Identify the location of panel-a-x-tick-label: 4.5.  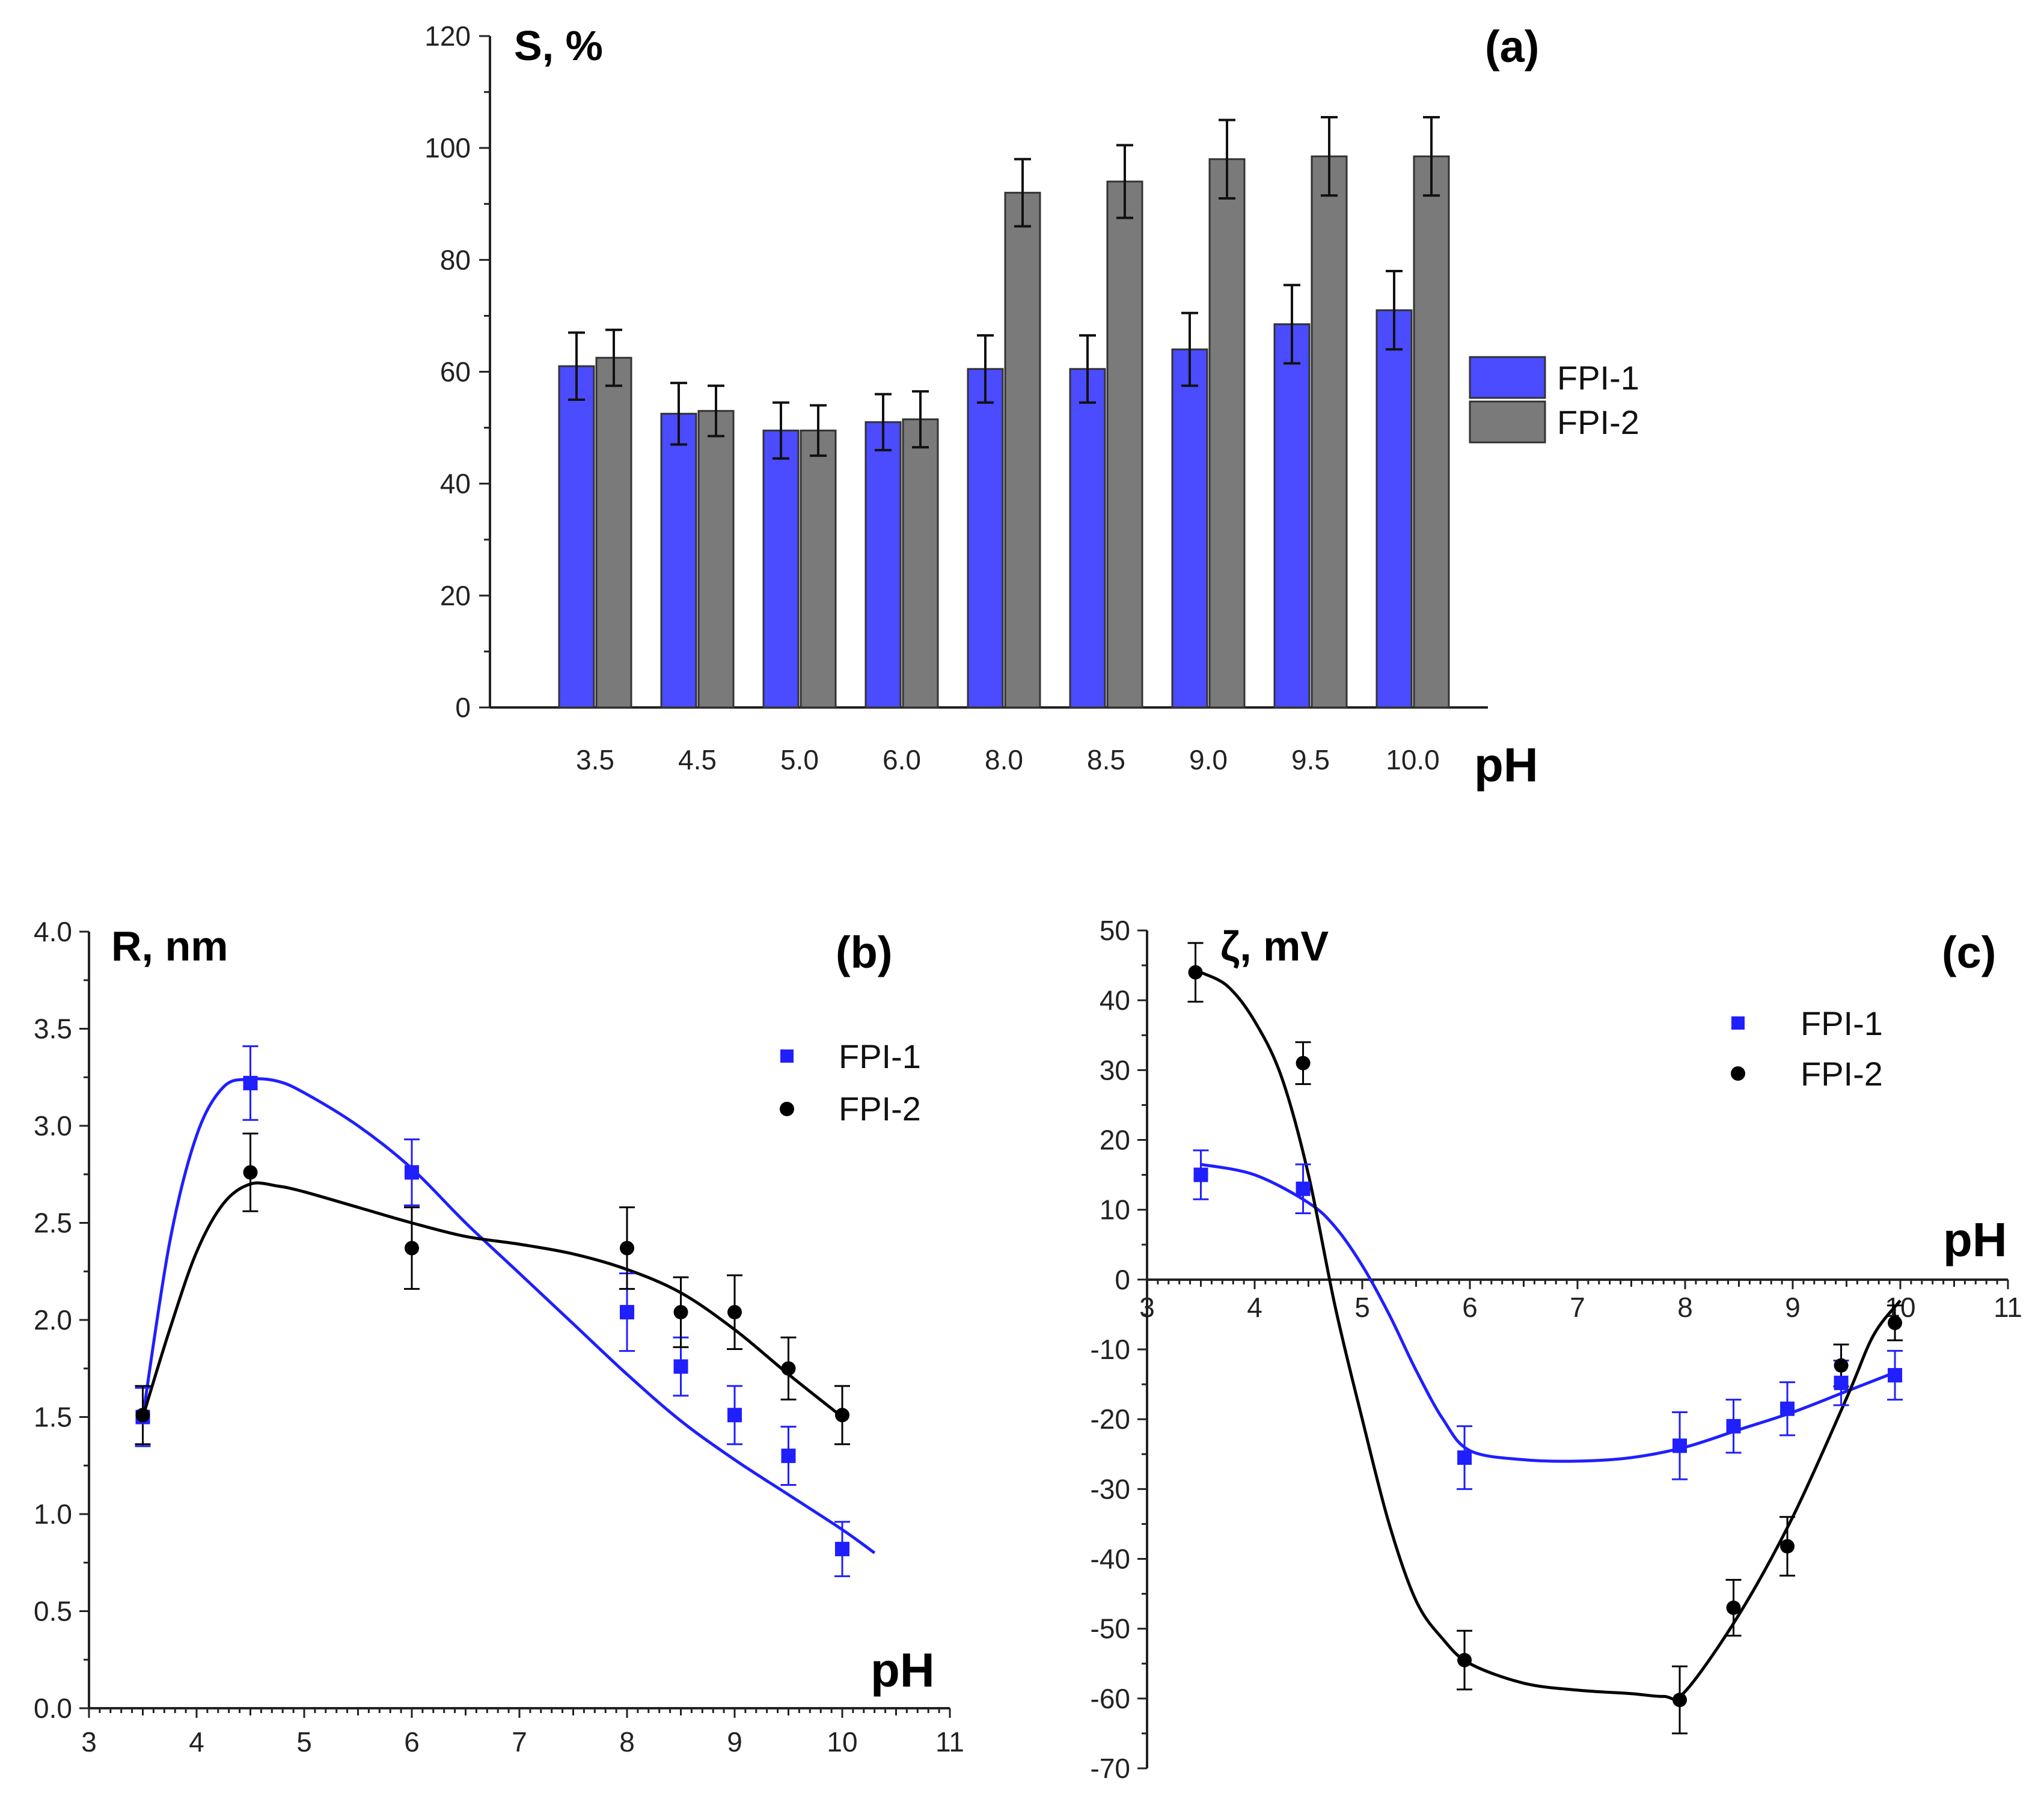
(697, 759).